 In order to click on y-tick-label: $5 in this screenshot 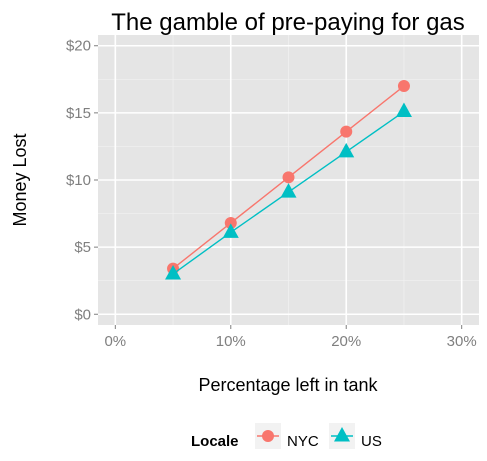, I will do `click(82, 247)`.